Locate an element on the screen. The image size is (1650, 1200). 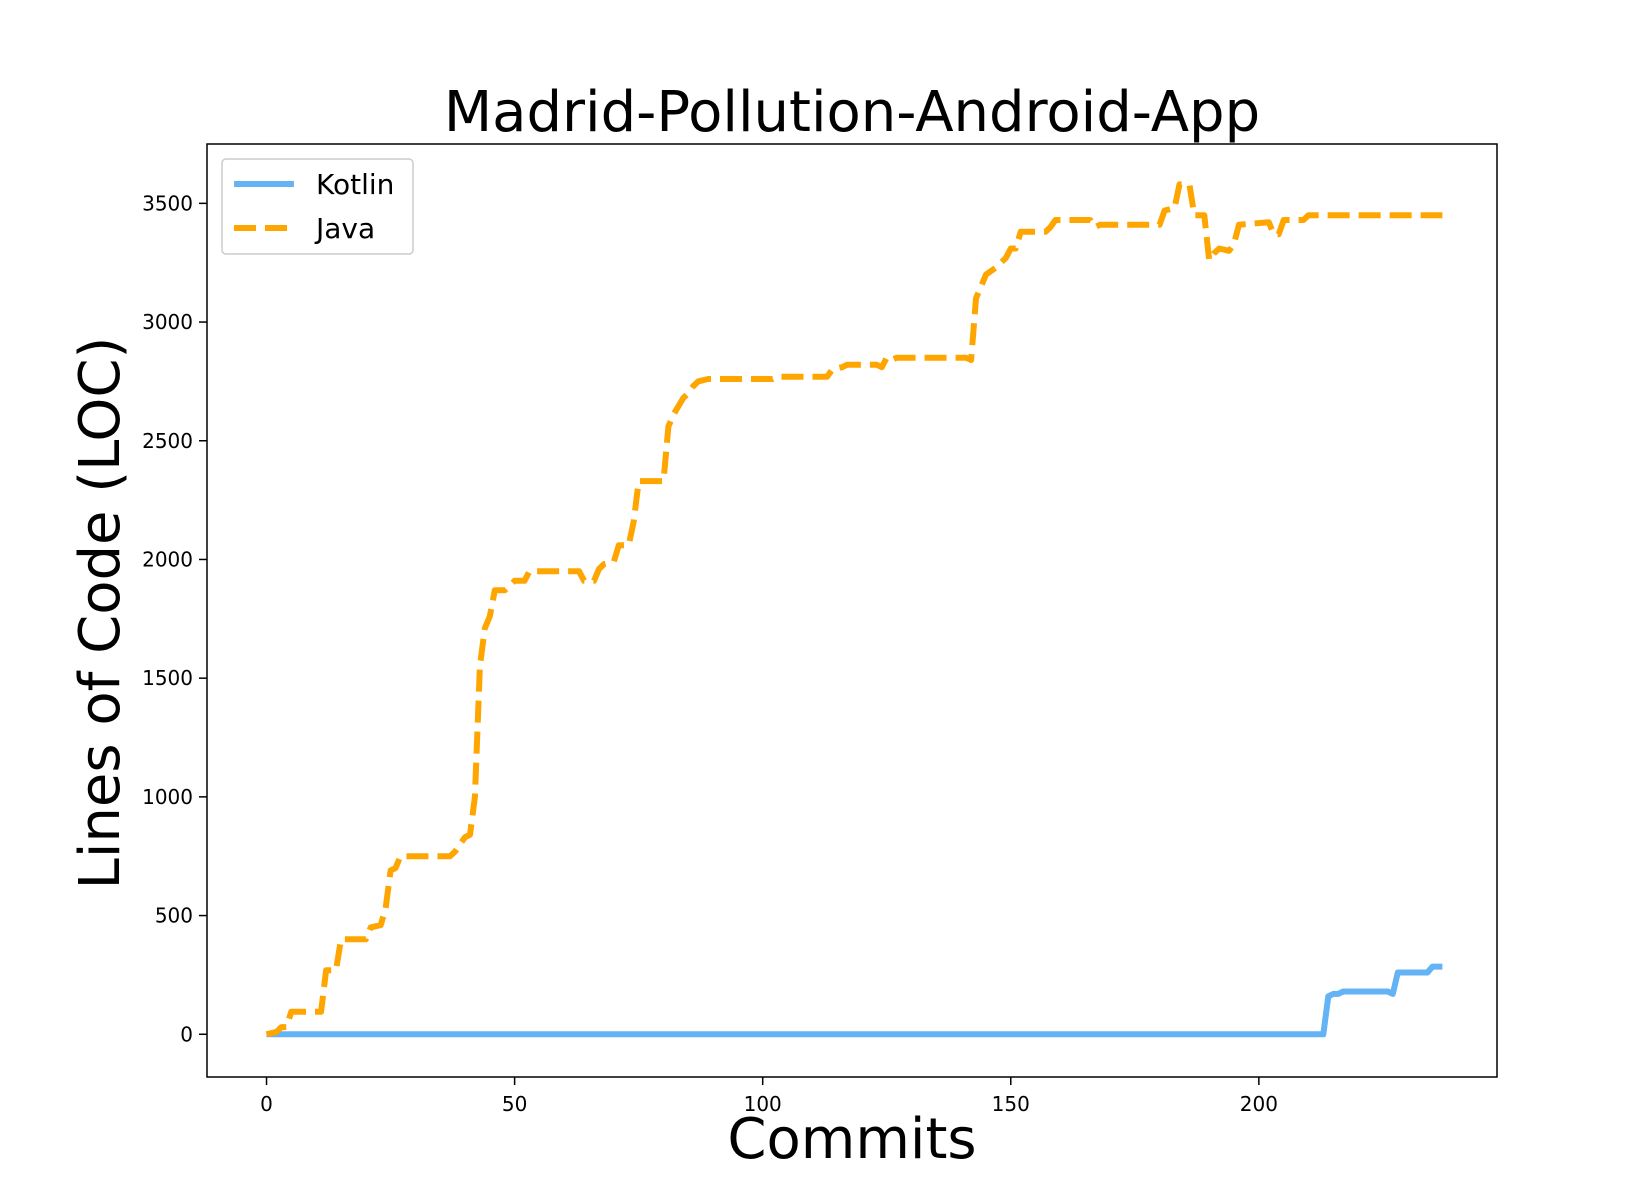
chart-title: Madrid-Pollution-Android-App is located at coordinates (852, 112).